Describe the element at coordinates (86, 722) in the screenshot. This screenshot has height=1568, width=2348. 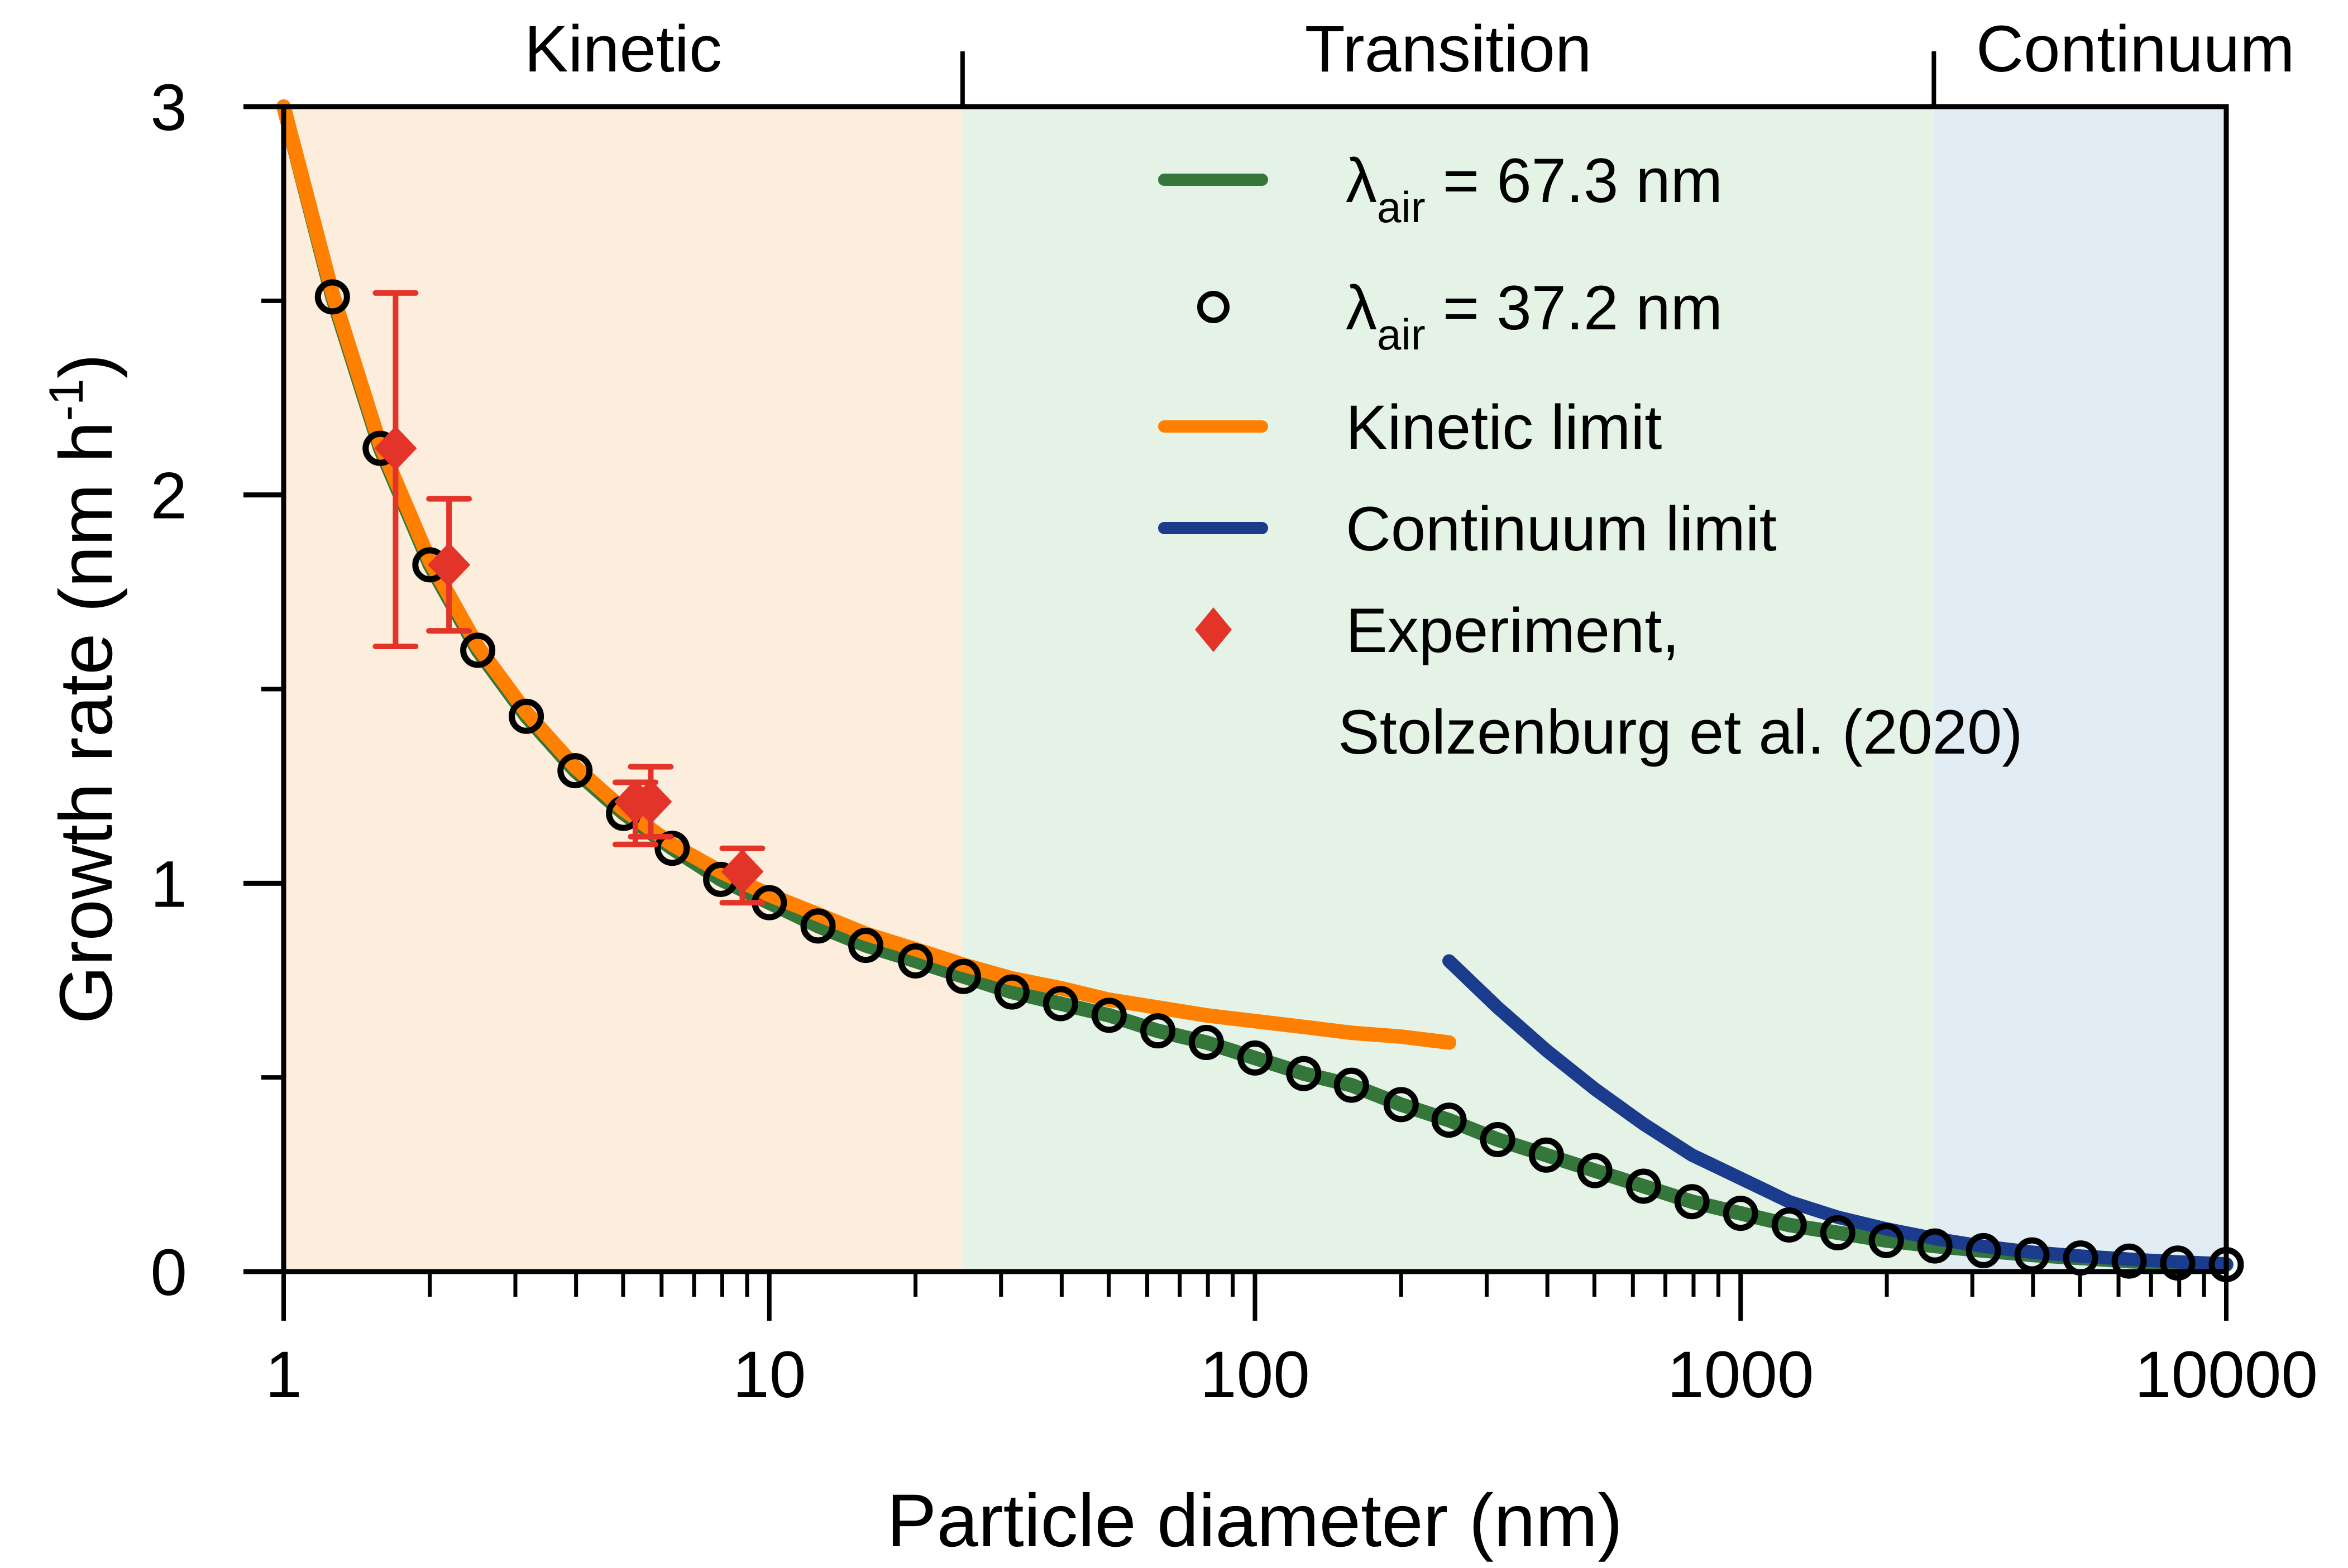
I see `y-axis-title-main: Growth rate (nm h` at that location.